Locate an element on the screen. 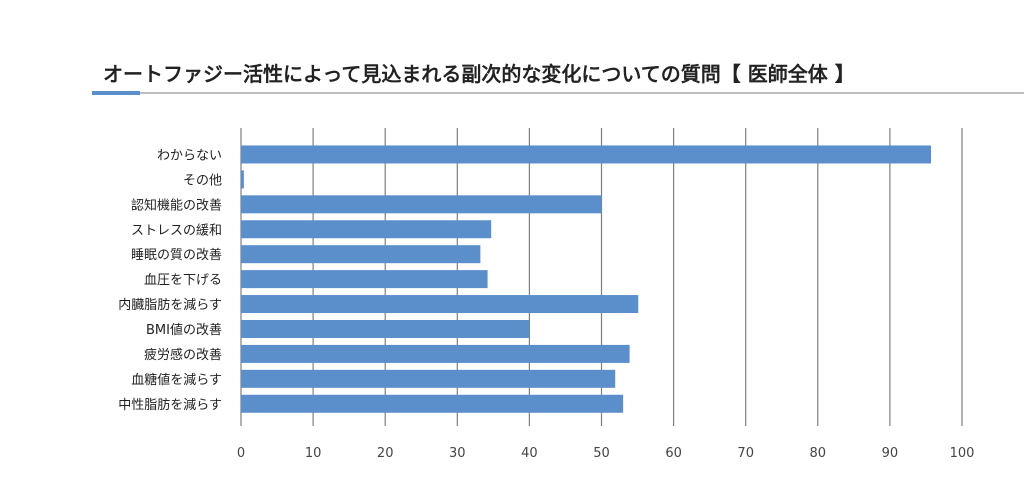 The image size is (1024, 487). title-underline is located at coordinates (558, 93).